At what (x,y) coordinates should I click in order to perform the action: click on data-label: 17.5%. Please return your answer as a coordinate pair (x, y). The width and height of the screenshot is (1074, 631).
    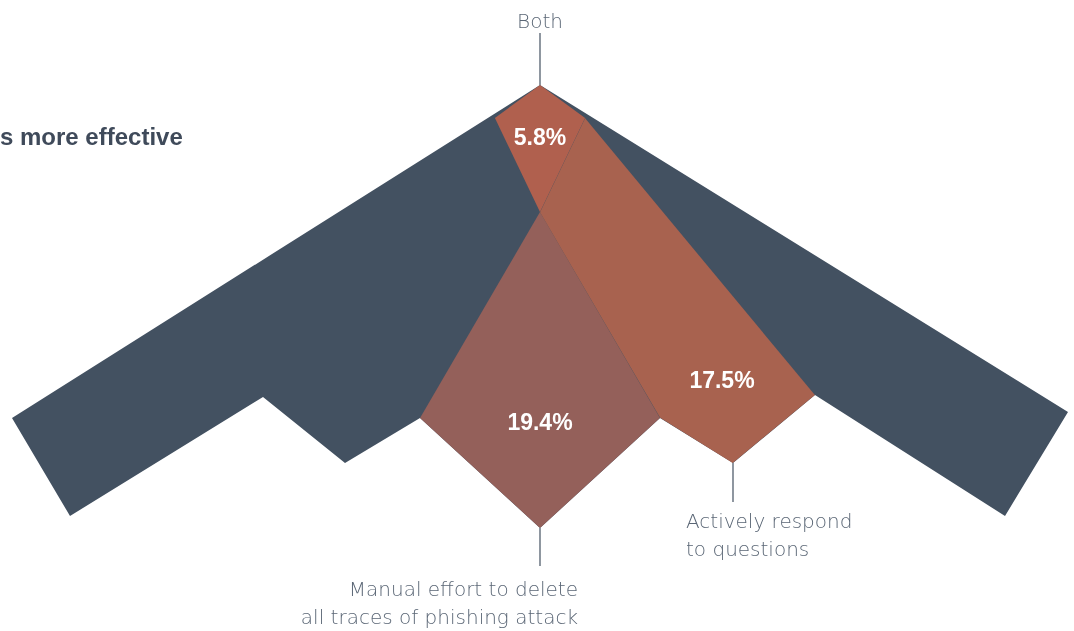
    Looking at the image, I should click on (722, 380).